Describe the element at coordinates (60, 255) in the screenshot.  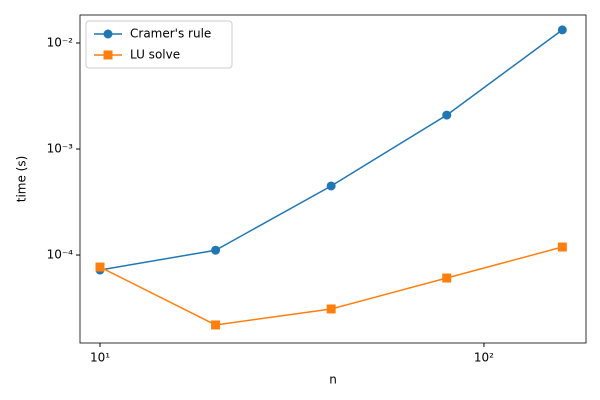
I see `y-tick-label: 10⁻⁴` at that location.